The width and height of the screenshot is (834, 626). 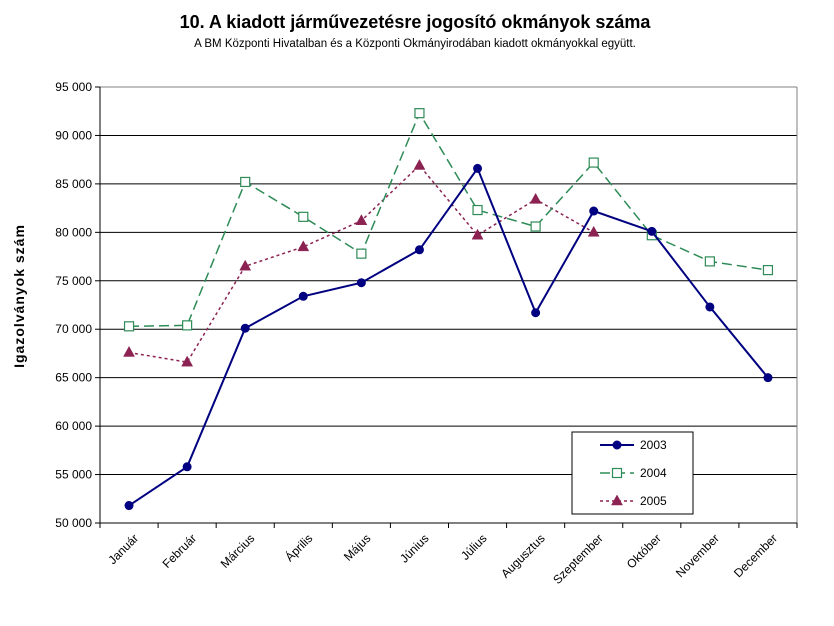 What do you see at coordinates (632, 473) in the screenshot?
I see `legend: 2003 2004 2005` at bounding box center [632, 473].